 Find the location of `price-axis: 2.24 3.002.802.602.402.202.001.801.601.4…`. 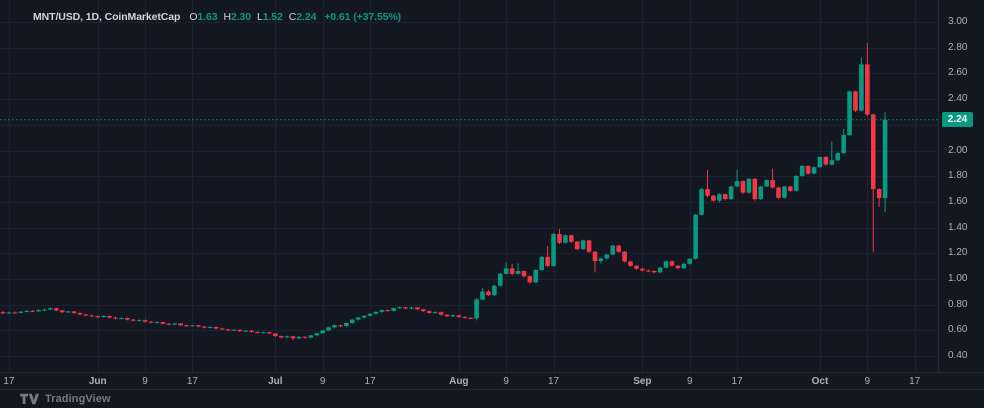

price-axis: 2.24 3.002.802.602.402.202.001.801.601.4… is located at coordinates (961, 186).